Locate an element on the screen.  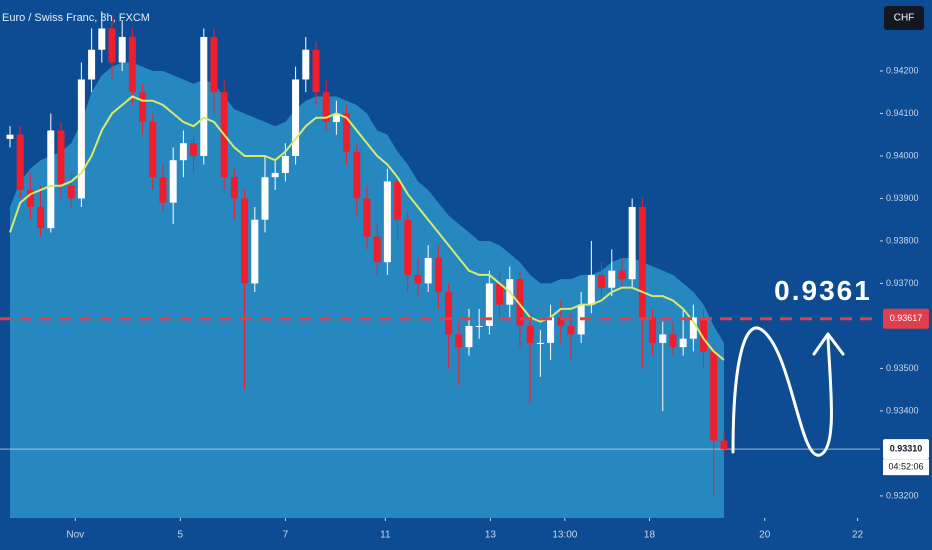
chart-title: Euro / Swiss Franc, 3h, FXCM is located at coordinates (76, 18).